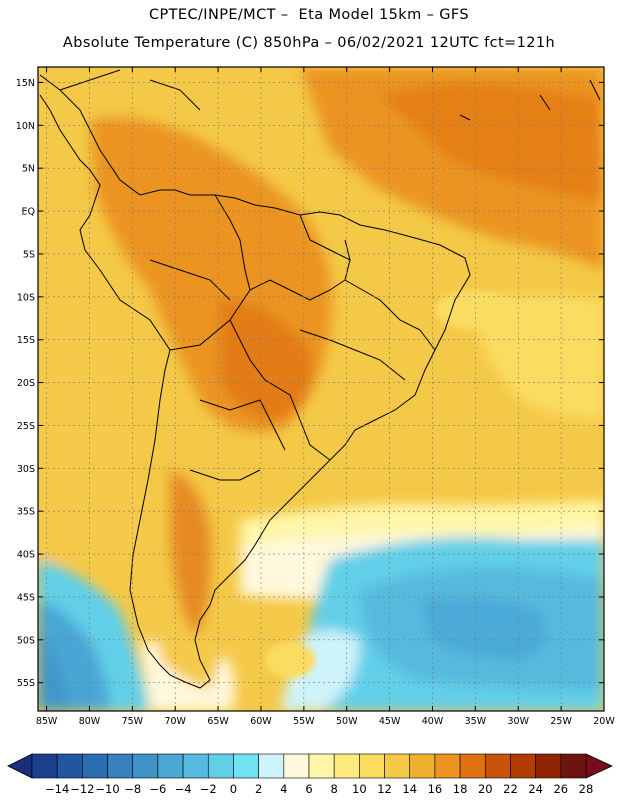  What do you see at coordinates (308, 789) in the screenshot?
I see `colorbar-label: 6` at bounding box center [308, 789].